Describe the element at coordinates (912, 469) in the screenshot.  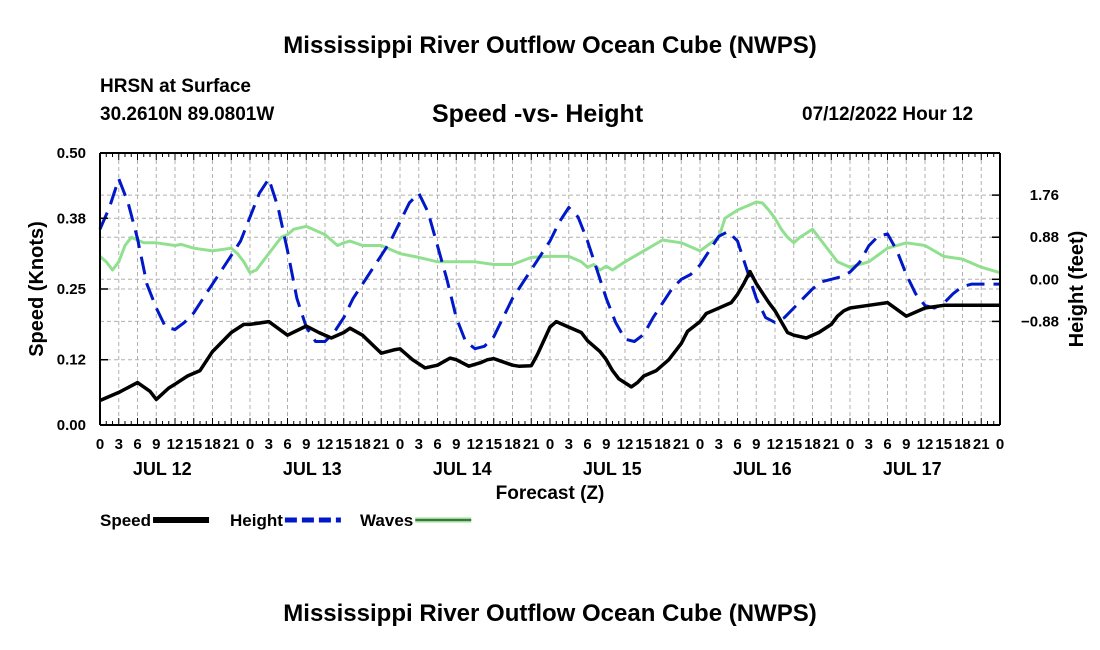
I see `day-label: JUL 17` at that location.